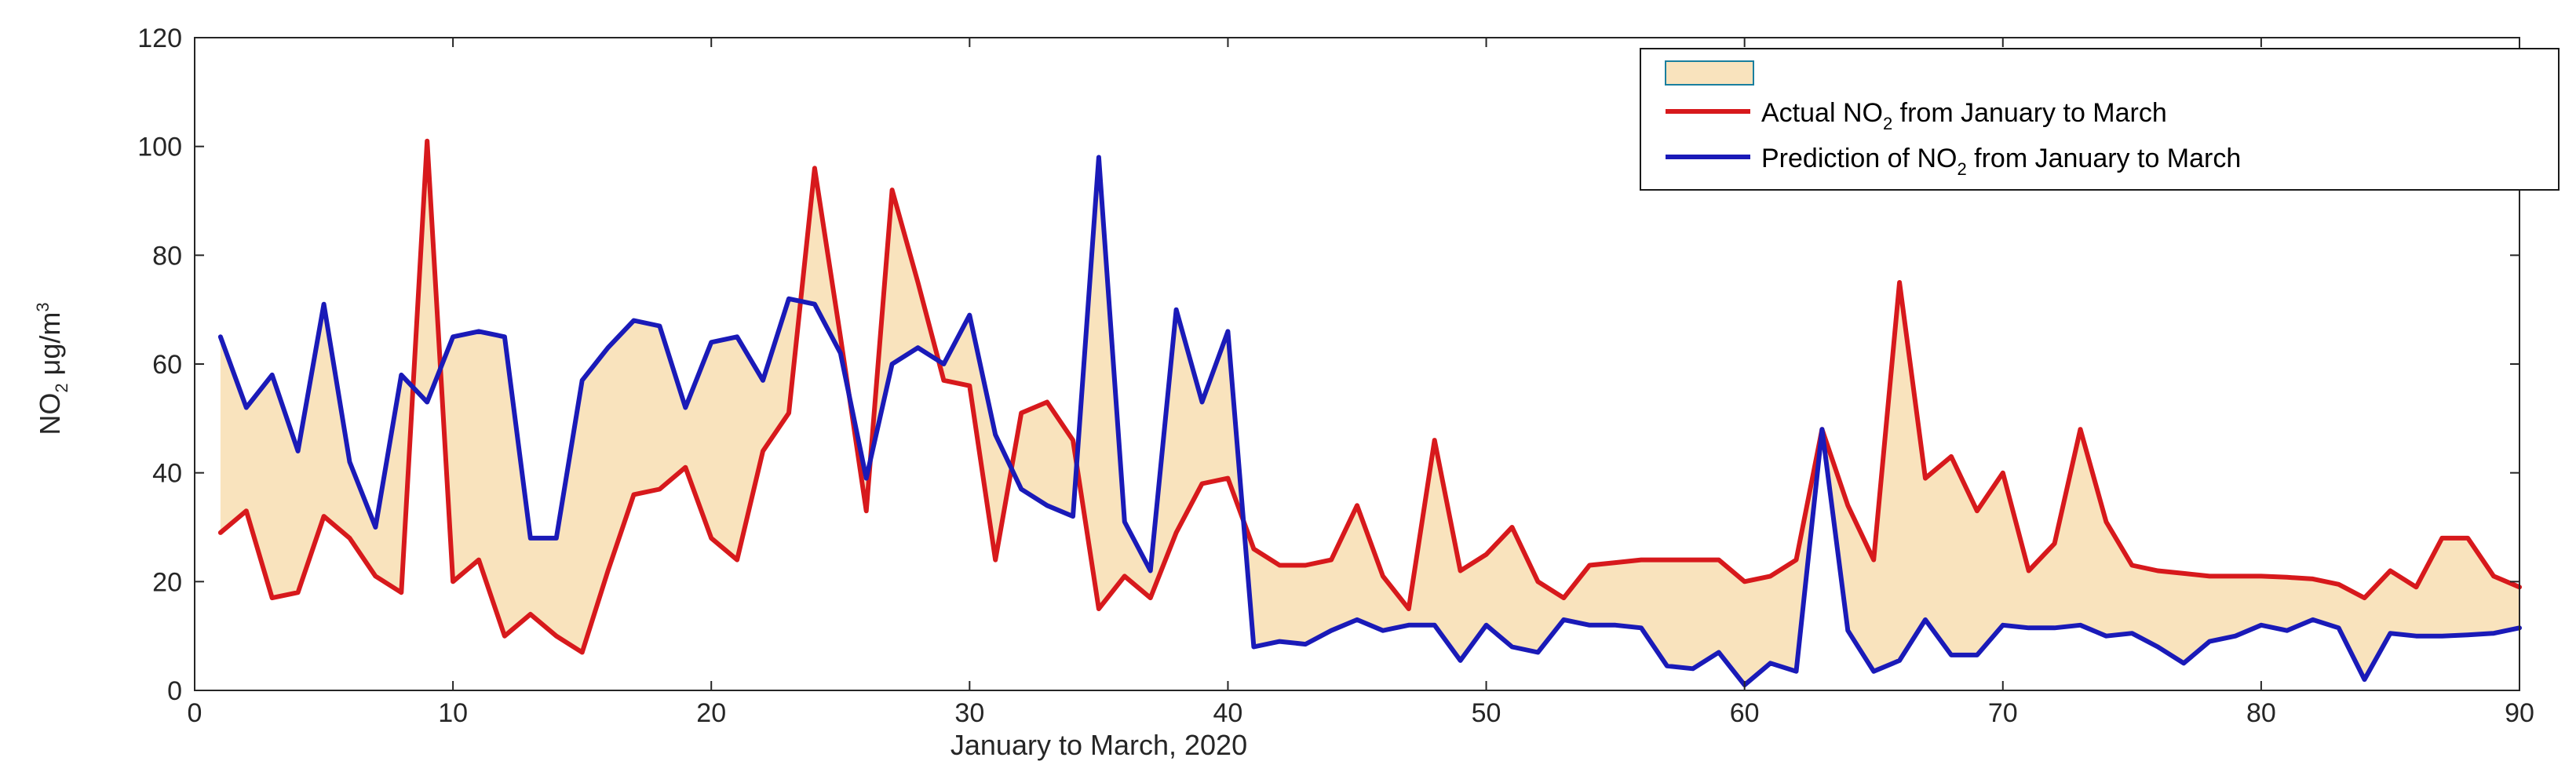 This screenshot has width=2576, height=772. Describe the element at coordinates (195, 713) in the screenshot. I see `x-tick-label: 0` at that location.